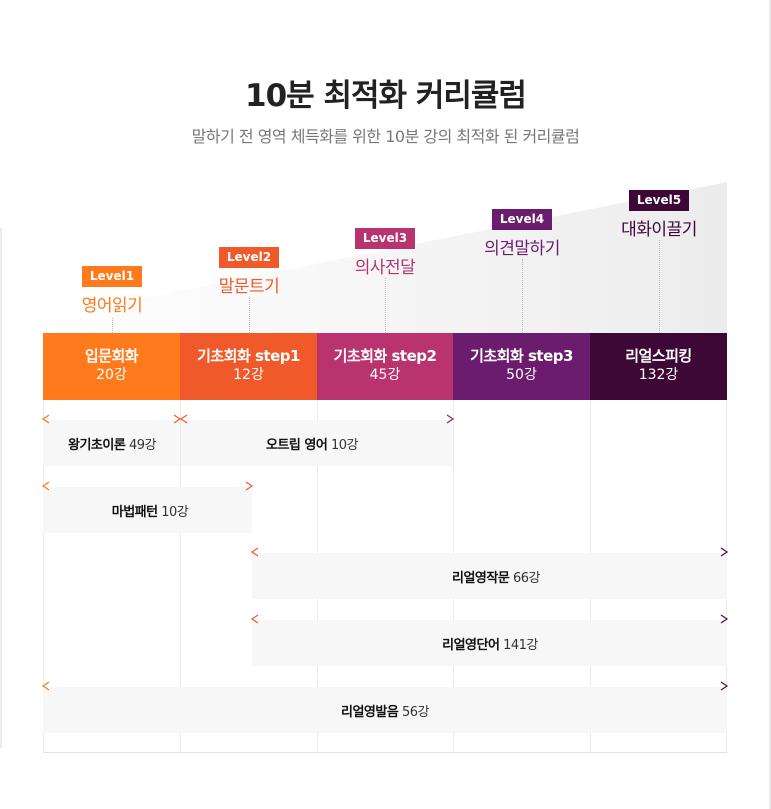 The height and width of the screenshot is (809, 771). Describe the element at coordinates (249, 315) in the screenshot. I see `level-2-connector` at that location.